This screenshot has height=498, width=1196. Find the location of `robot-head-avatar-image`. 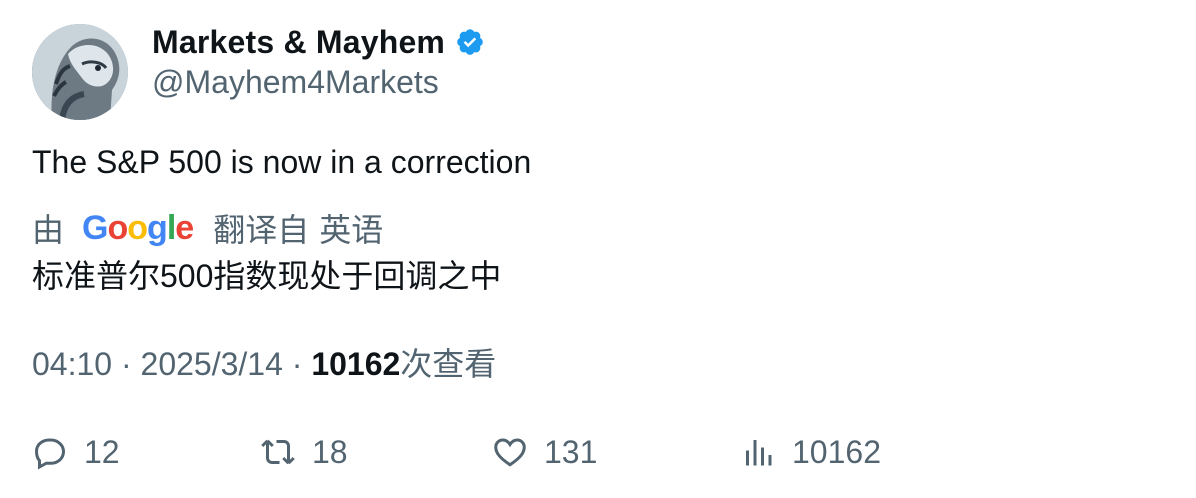

robot-head-avatar-image is located at coordinates (80, 72).